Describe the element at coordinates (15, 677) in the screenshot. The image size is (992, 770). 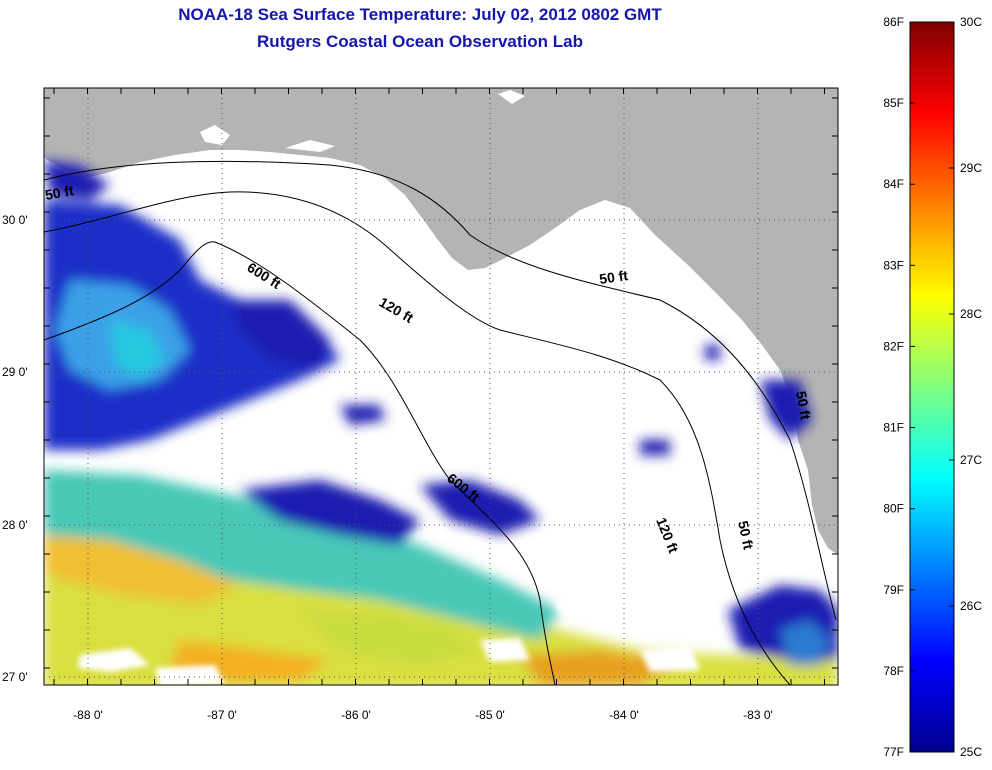
I see `lat-label: 27 0'` at that location.